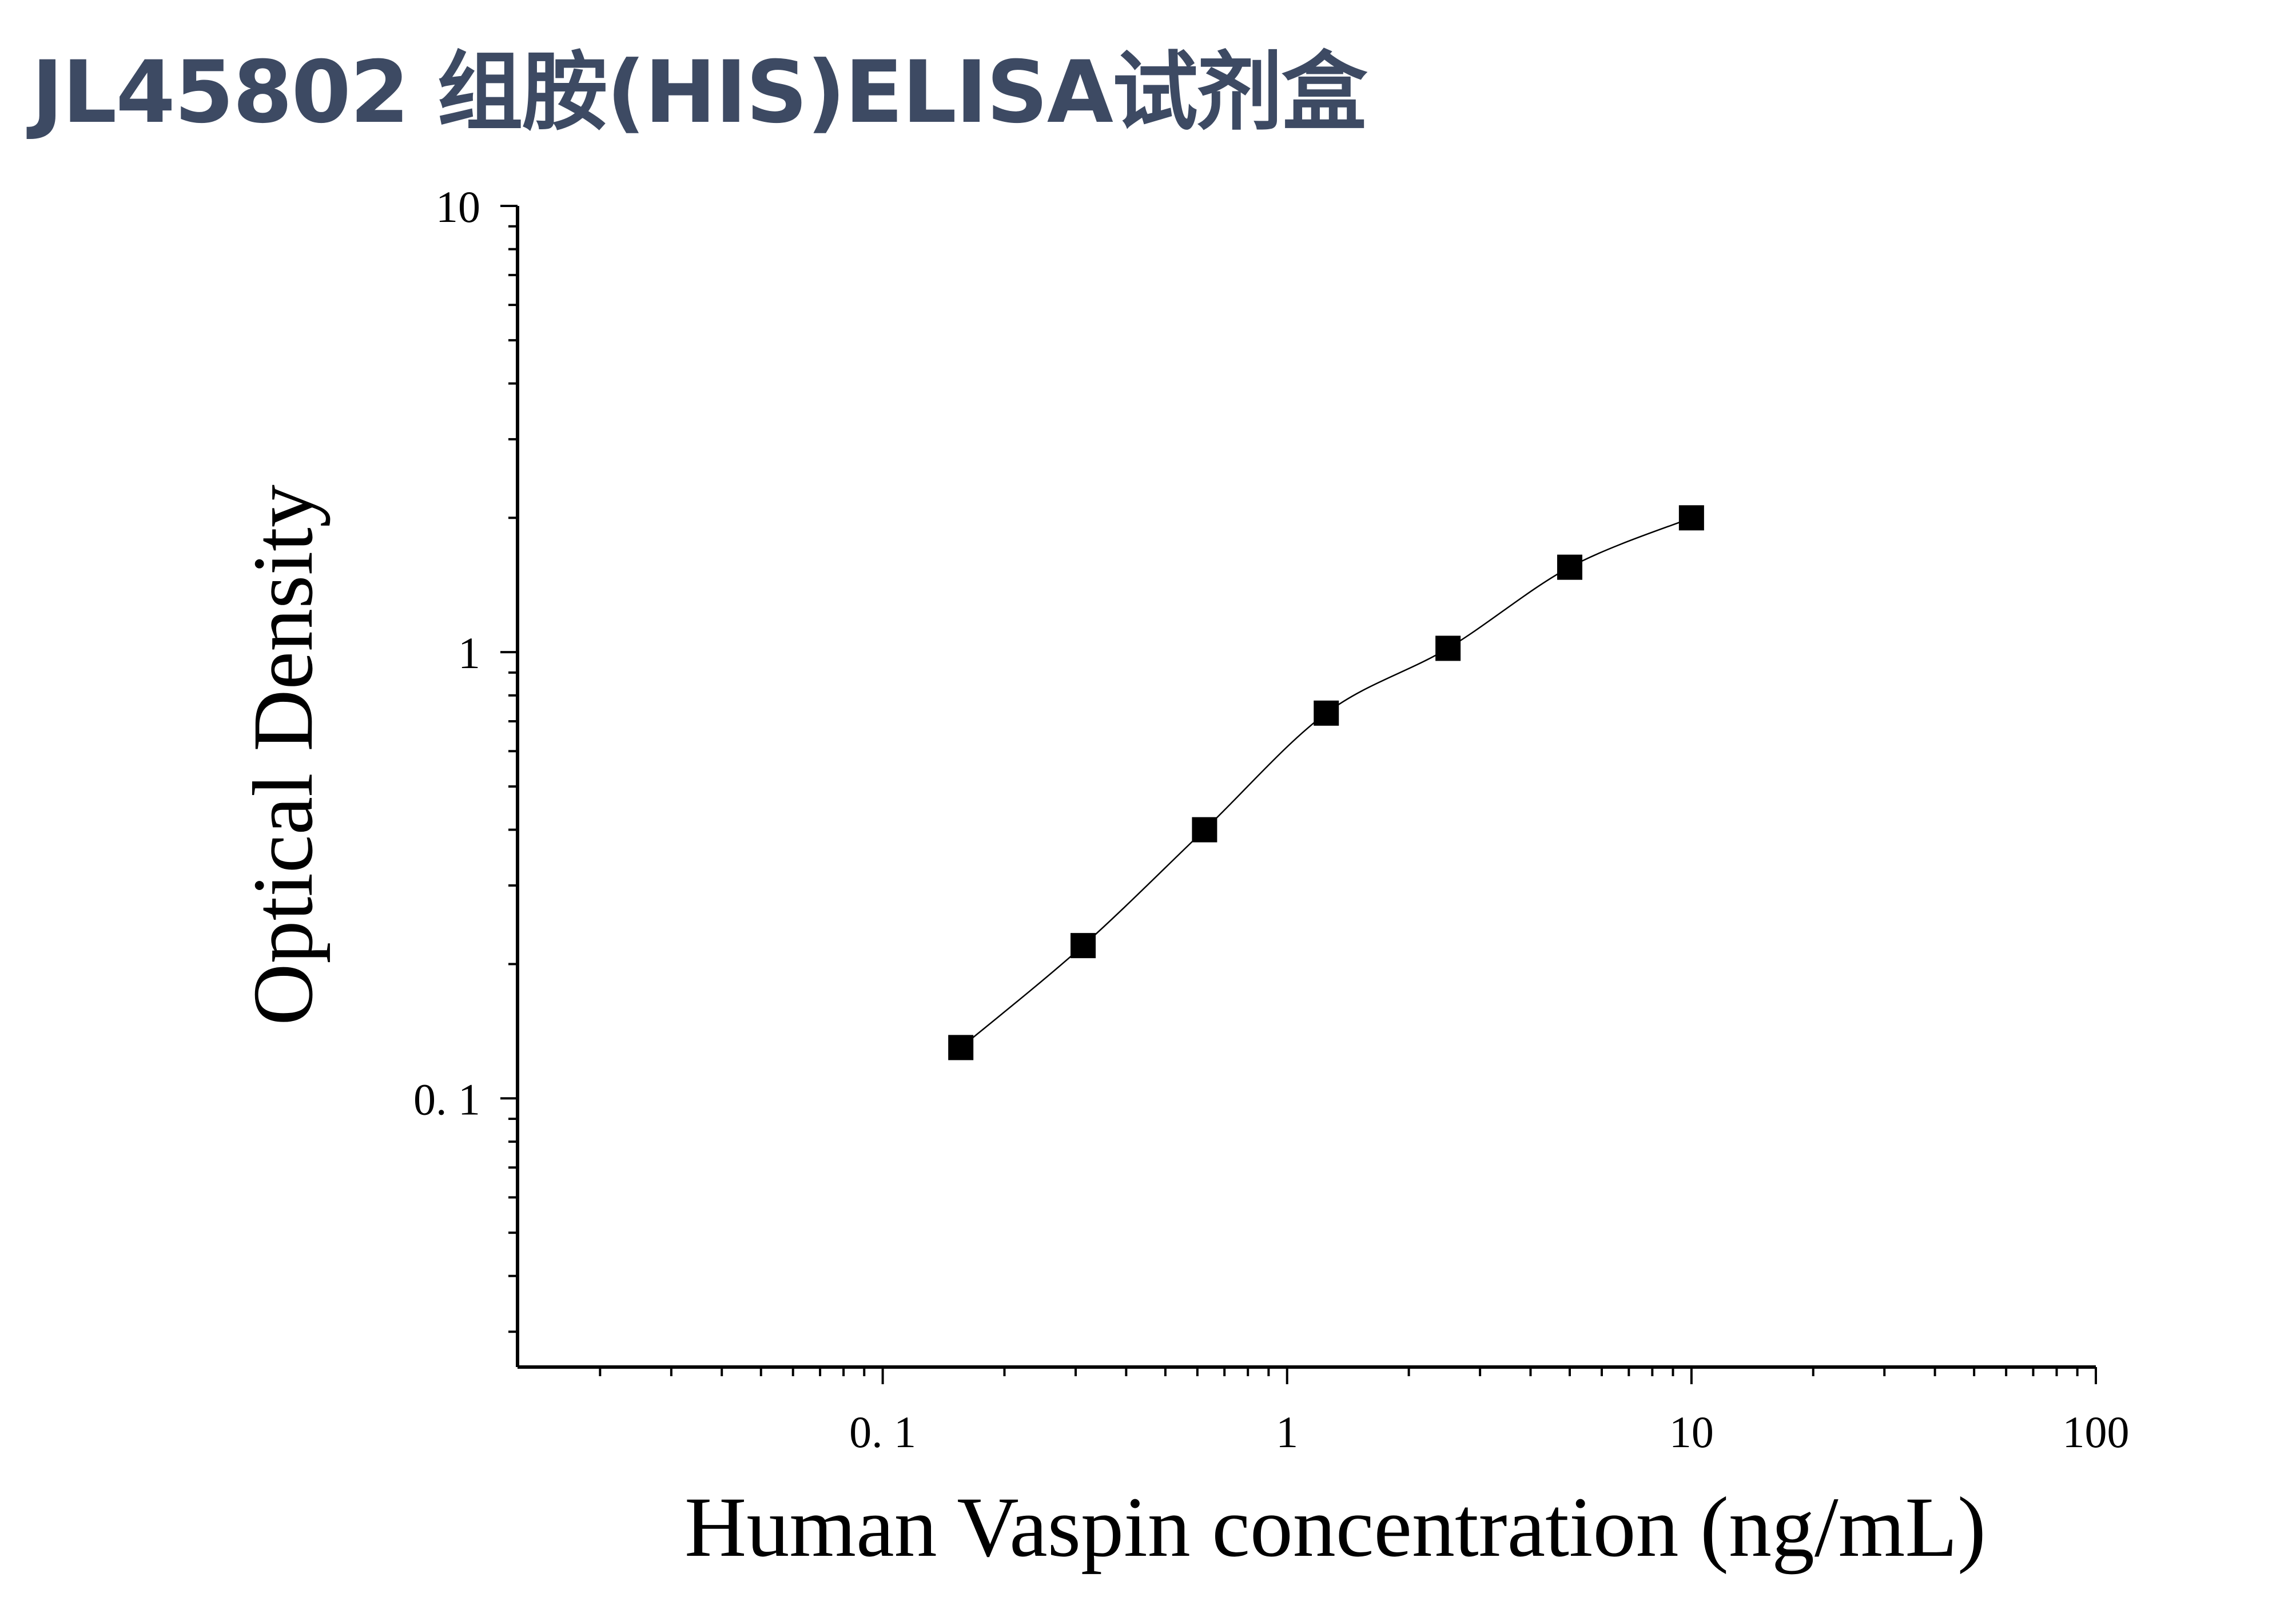 The width and height of the screenshot is (2296, 1605). Describe the element at coordinates (882, 1432) in the screenshot. I see `x-tick-label: 0. 1` at that location.